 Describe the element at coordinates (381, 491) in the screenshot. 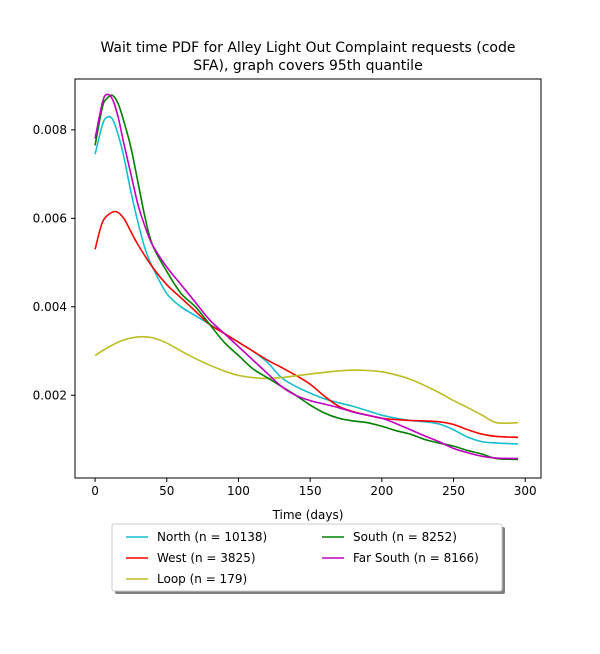

I see `x-tick-label: 200` at that location.